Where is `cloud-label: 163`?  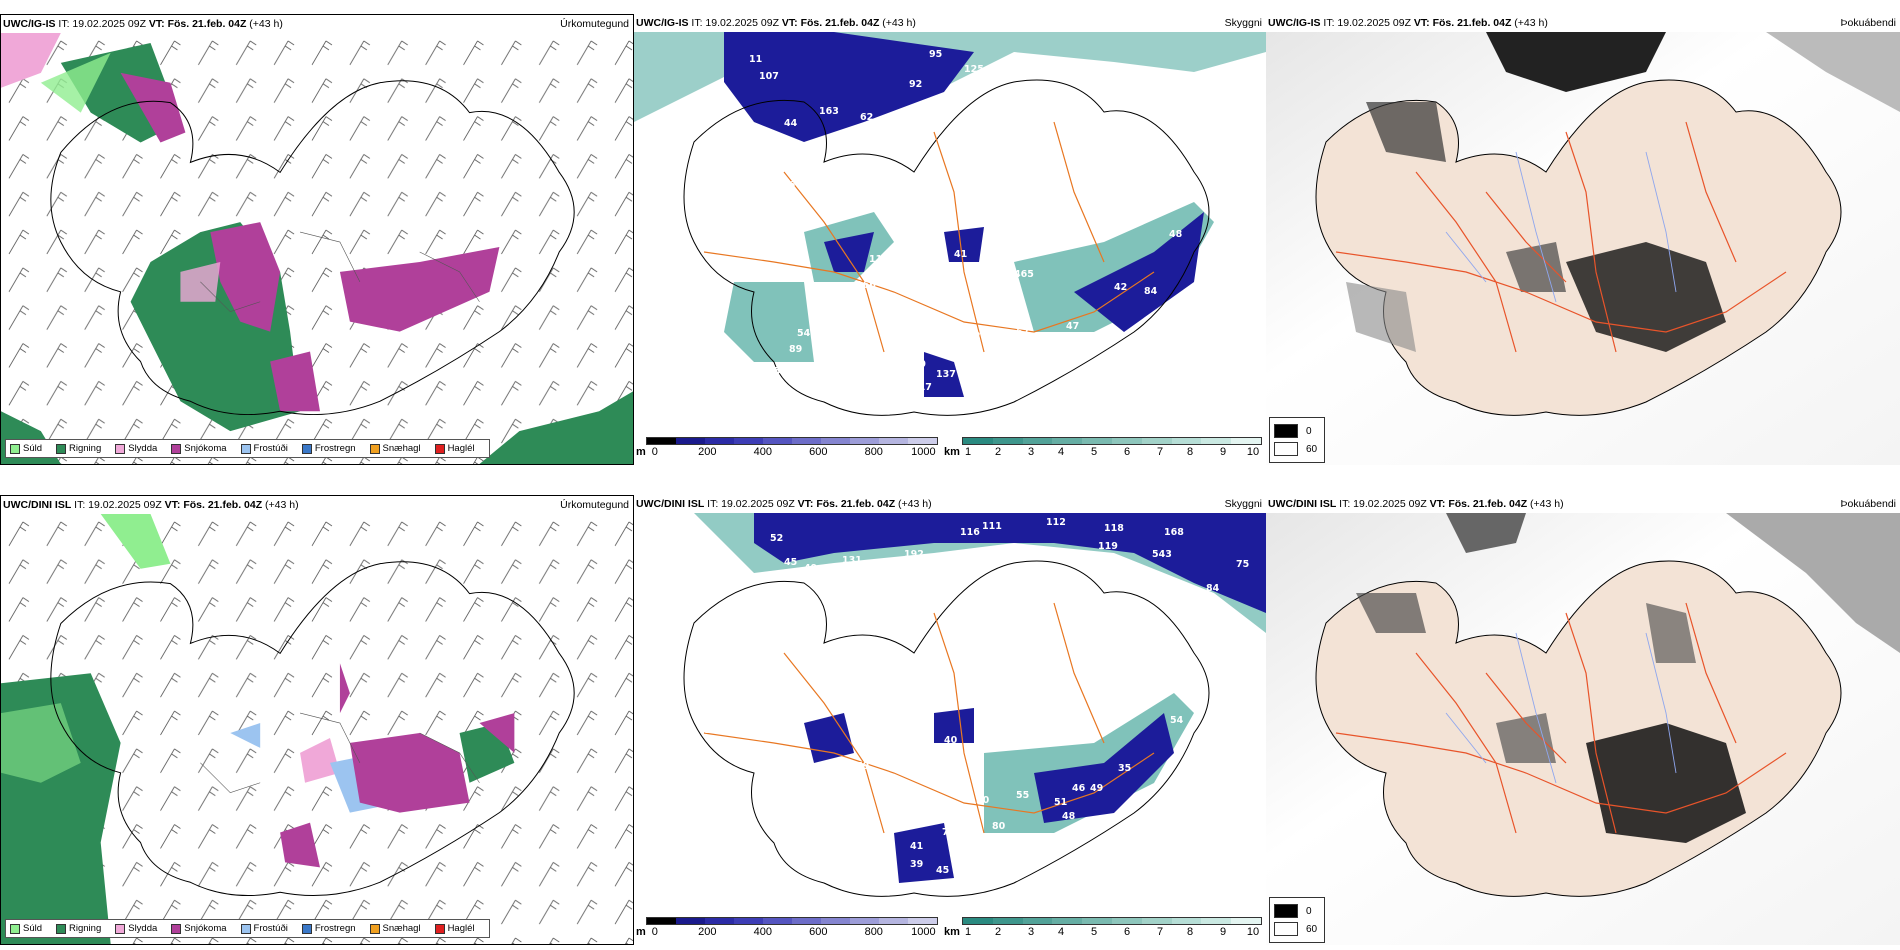 cloud-label: 163 is located at coordinates (829, 111).